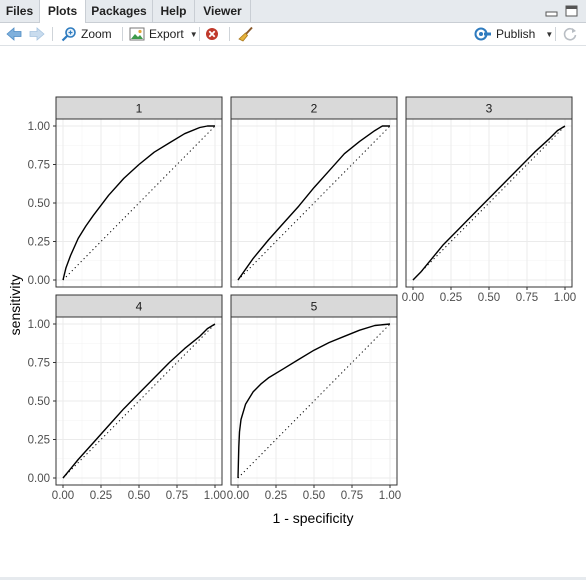 Image resolution: width=586 pixels, height=585 pixels. I want to click on facet-panel-2: 2, so click(314, 192).